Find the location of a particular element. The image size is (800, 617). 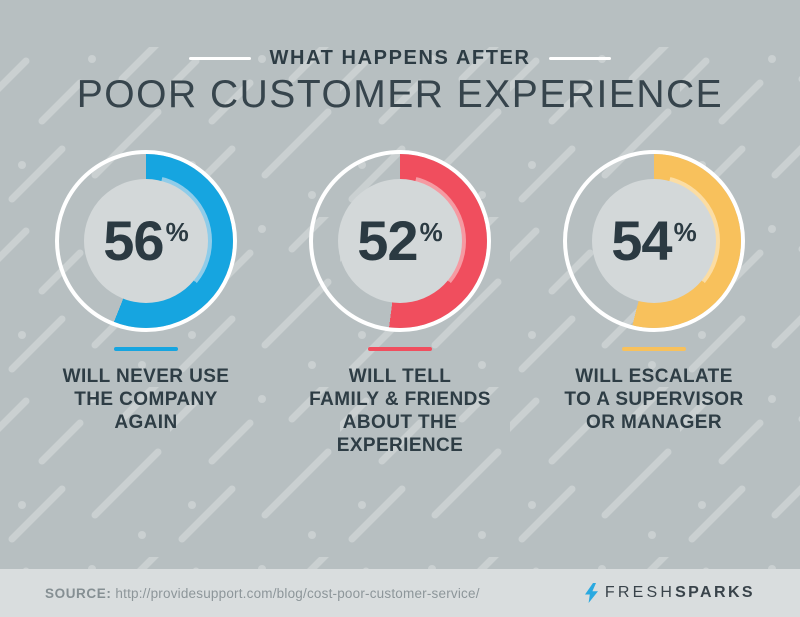

gauge-value: 56 % is located at coordinates (146, 241).